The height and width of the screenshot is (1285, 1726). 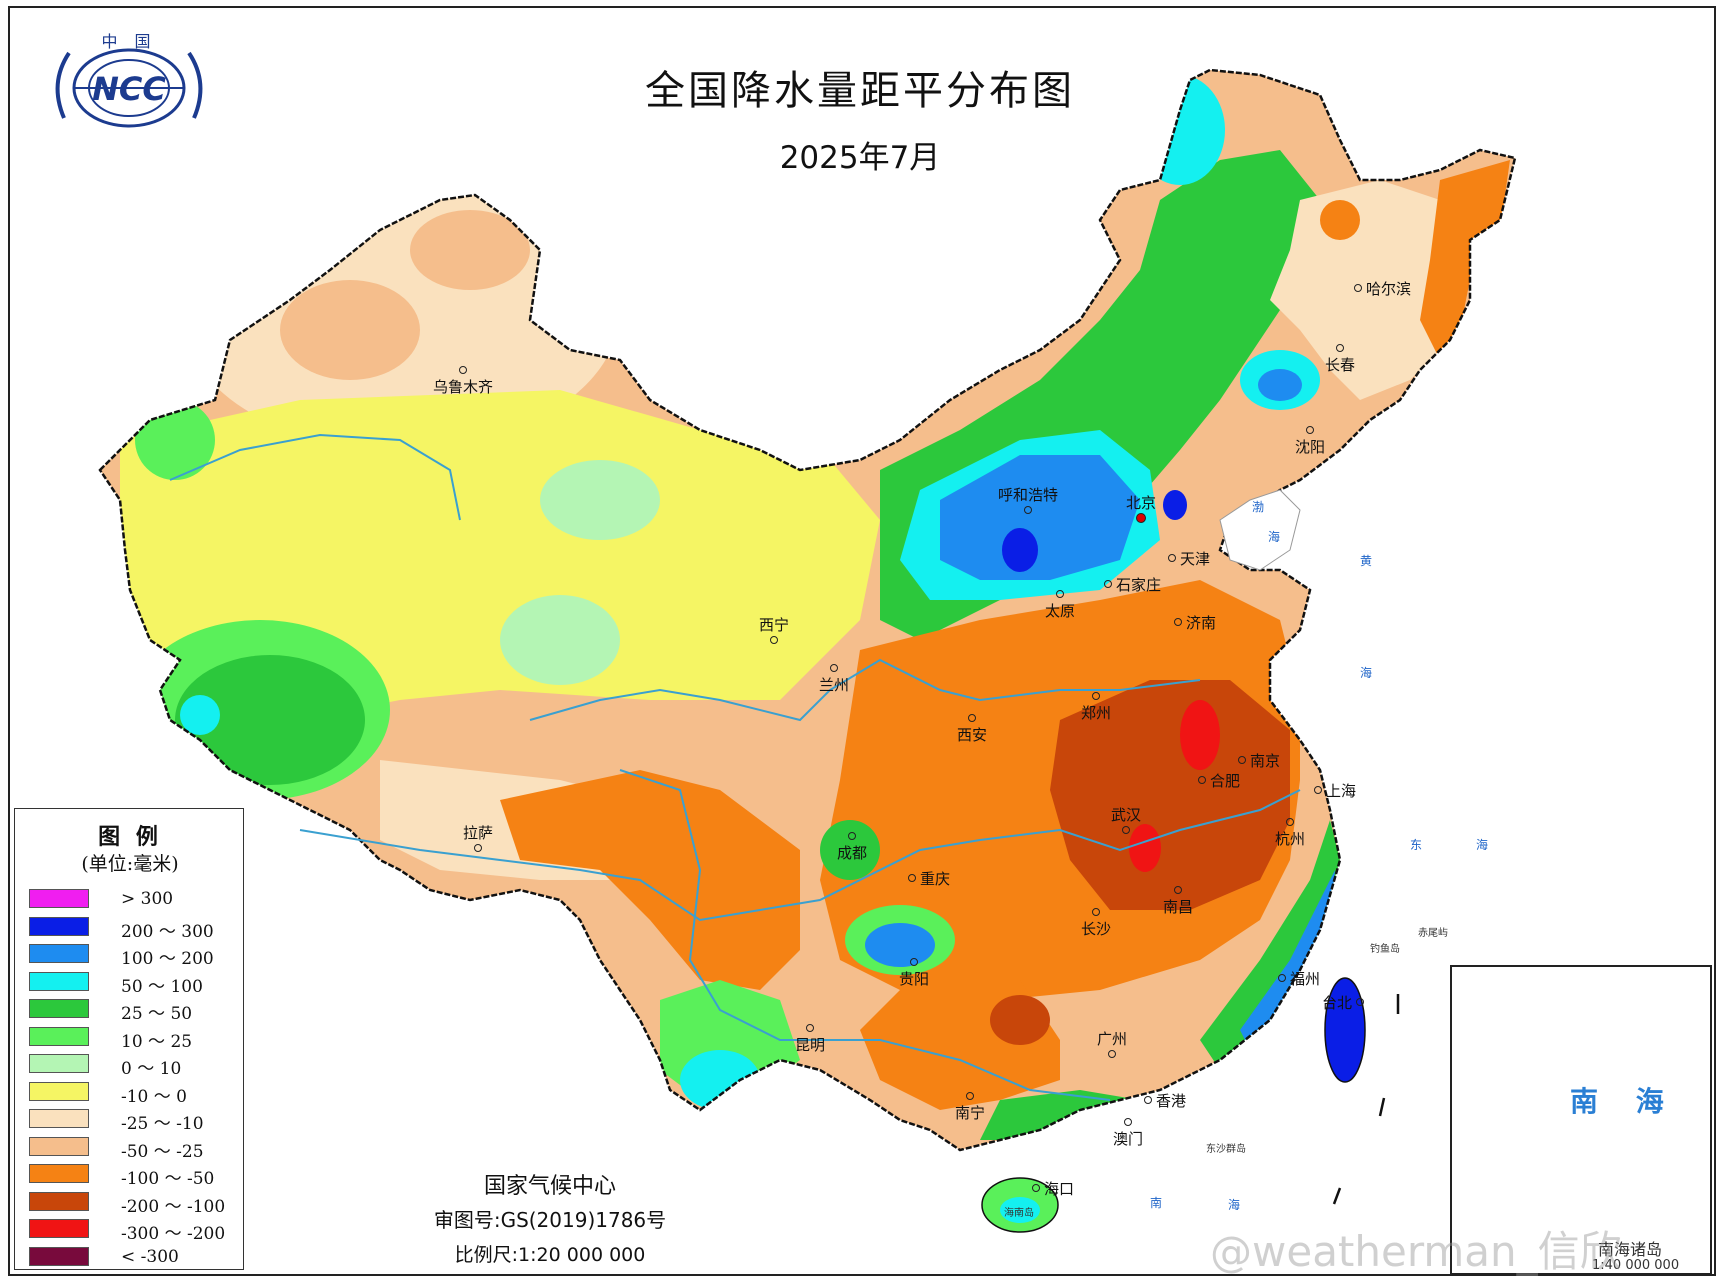 I want to click on city-label-3: 天津, so click(x=1195, y=559).